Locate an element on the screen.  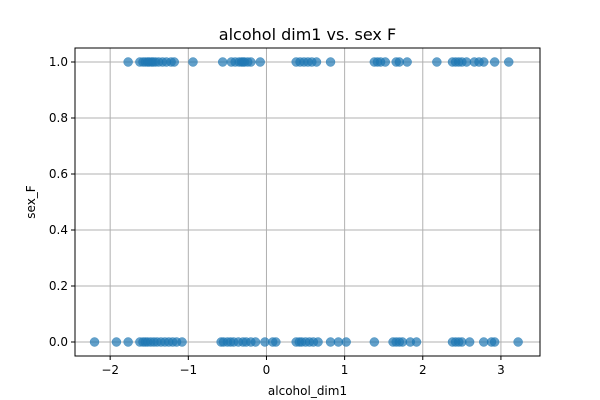
y-tick-label: 0.2 is located at coordinates (58, 286).